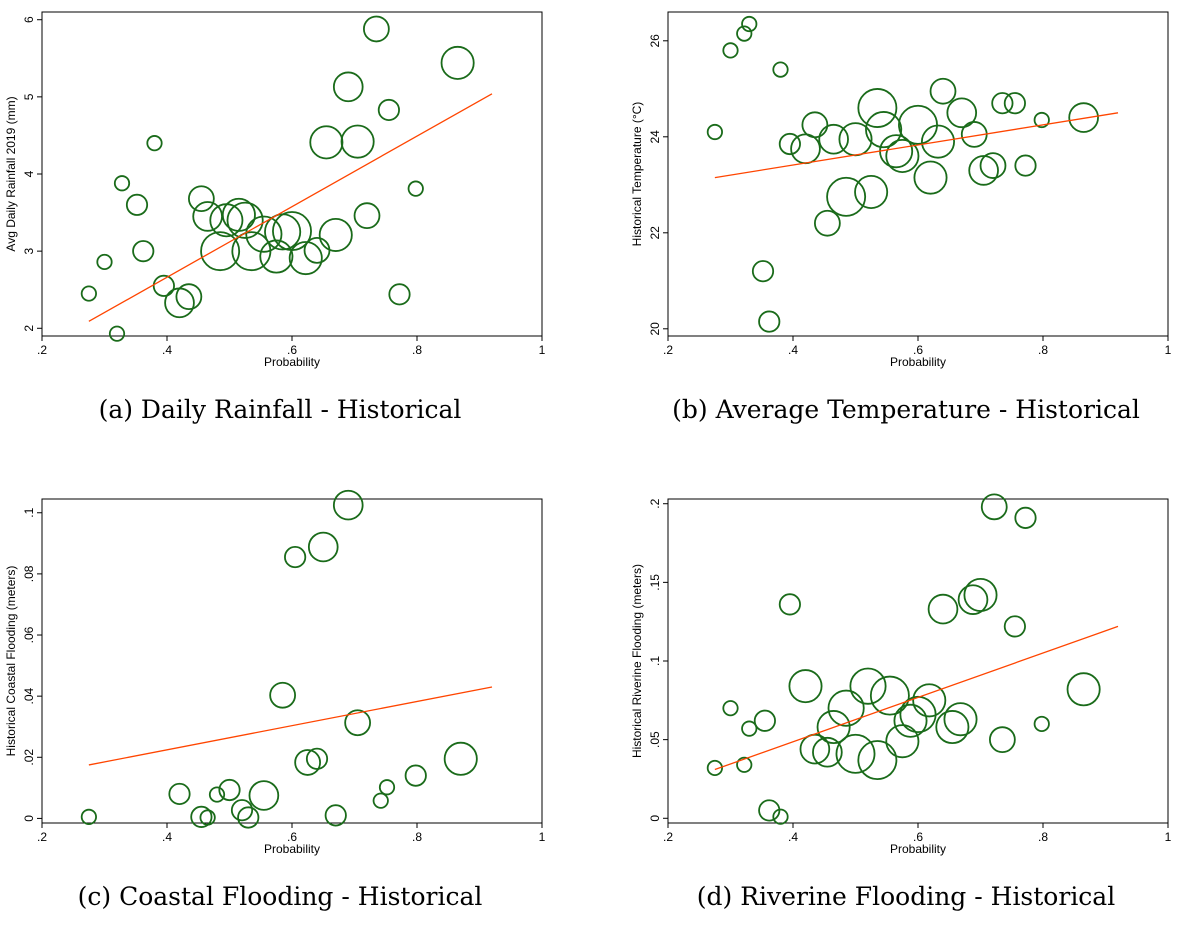 Image resolution: width=1186 pixels, height=931 pixels. Describe the element at coordinates (655, 137) in the screenshot. I see `y-tick-label: 24` at that location.